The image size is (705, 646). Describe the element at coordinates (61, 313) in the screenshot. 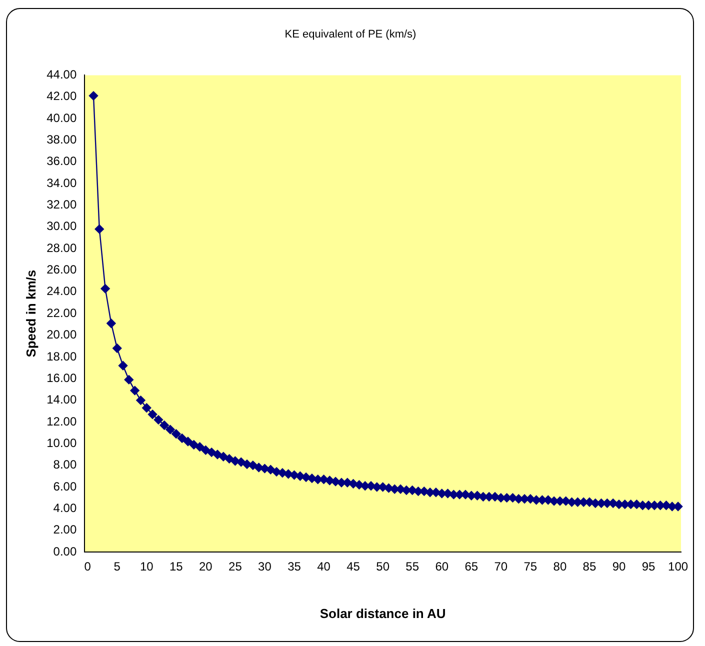

I see `y-tick-label: 22.00` at that location.